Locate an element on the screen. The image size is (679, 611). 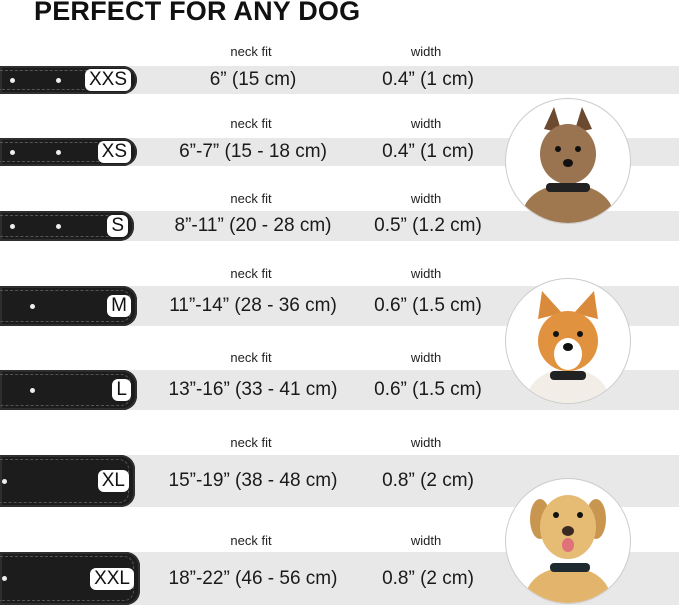
page-title: PERFECT FOR ANY DOG is located at coordinates (197, 13).